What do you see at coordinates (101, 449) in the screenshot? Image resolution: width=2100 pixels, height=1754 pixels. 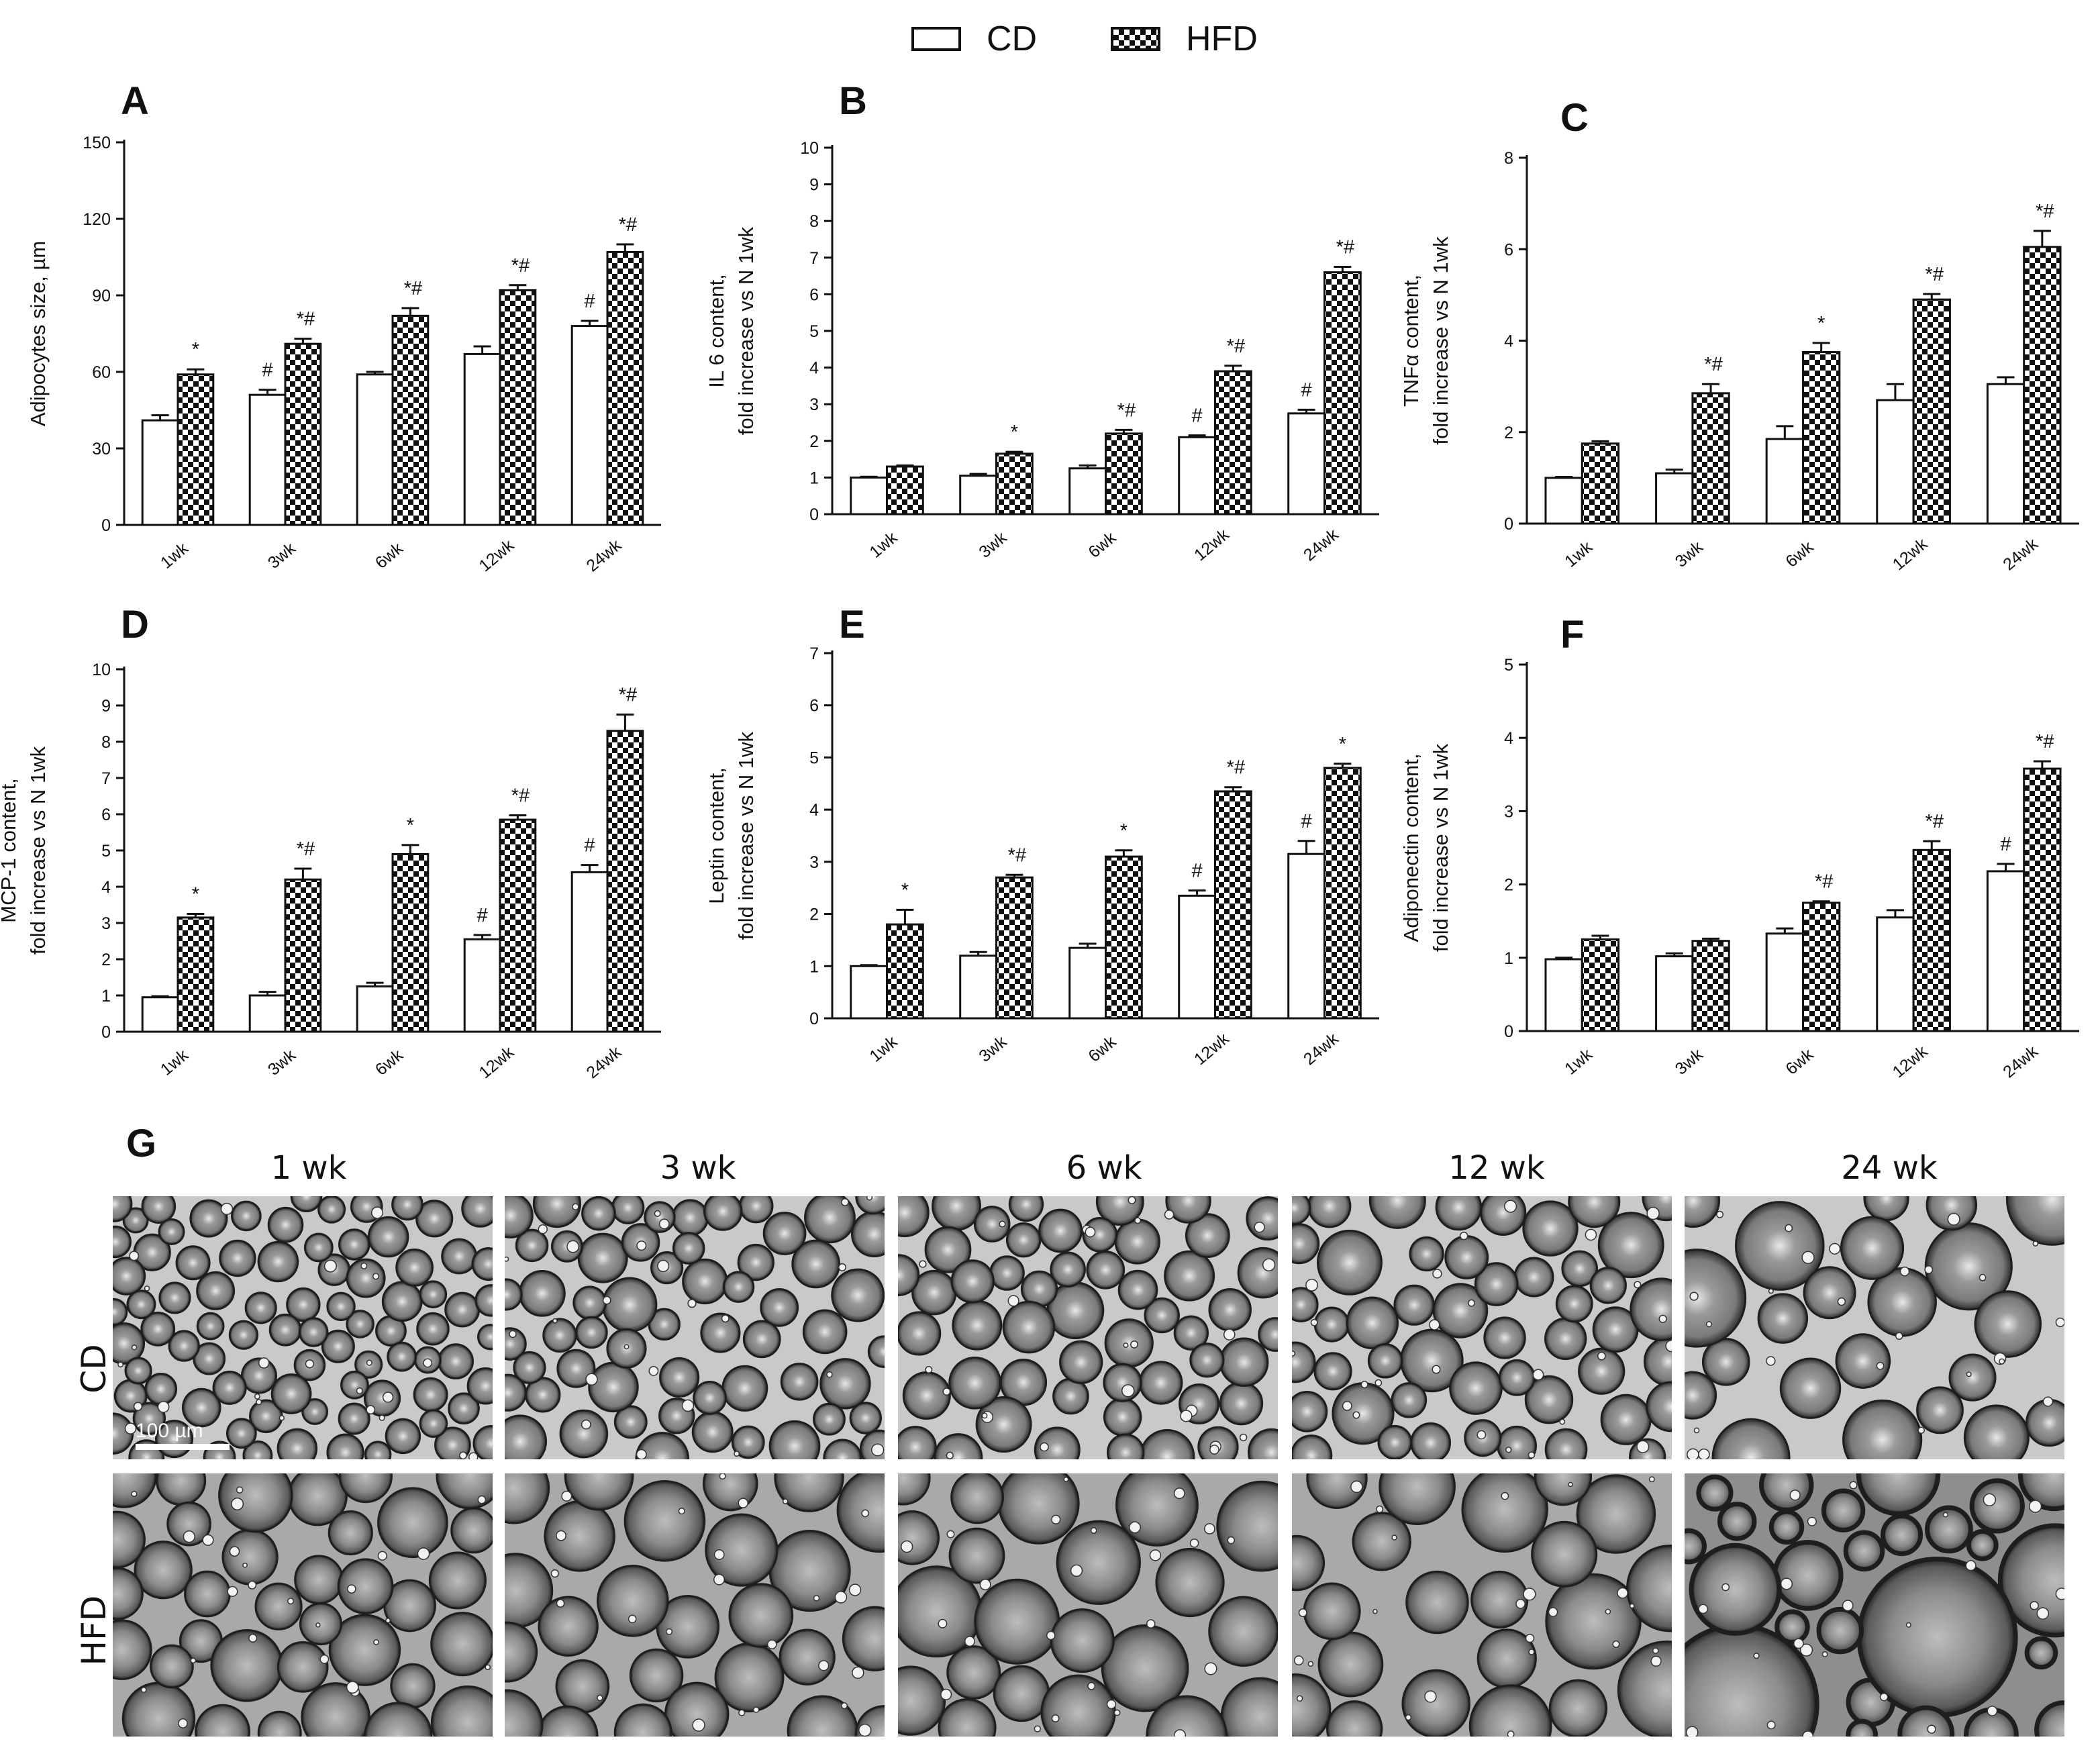 I see `y-tick-label: 30` at bounding box center [101, 449].